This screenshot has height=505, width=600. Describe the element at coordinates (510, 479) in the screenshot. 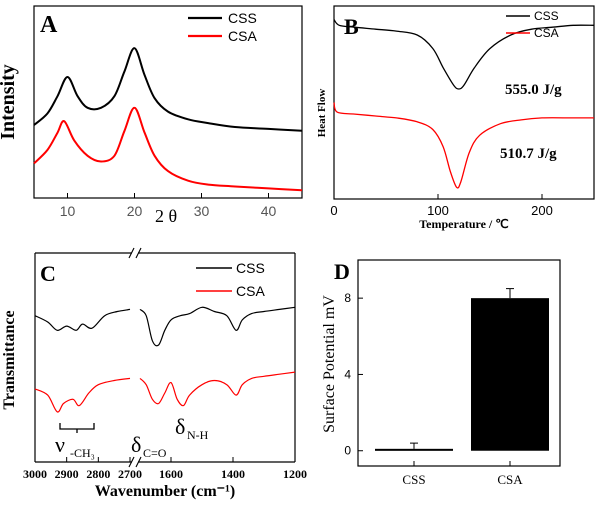

I see `x-tick-label: CSA` at that location.